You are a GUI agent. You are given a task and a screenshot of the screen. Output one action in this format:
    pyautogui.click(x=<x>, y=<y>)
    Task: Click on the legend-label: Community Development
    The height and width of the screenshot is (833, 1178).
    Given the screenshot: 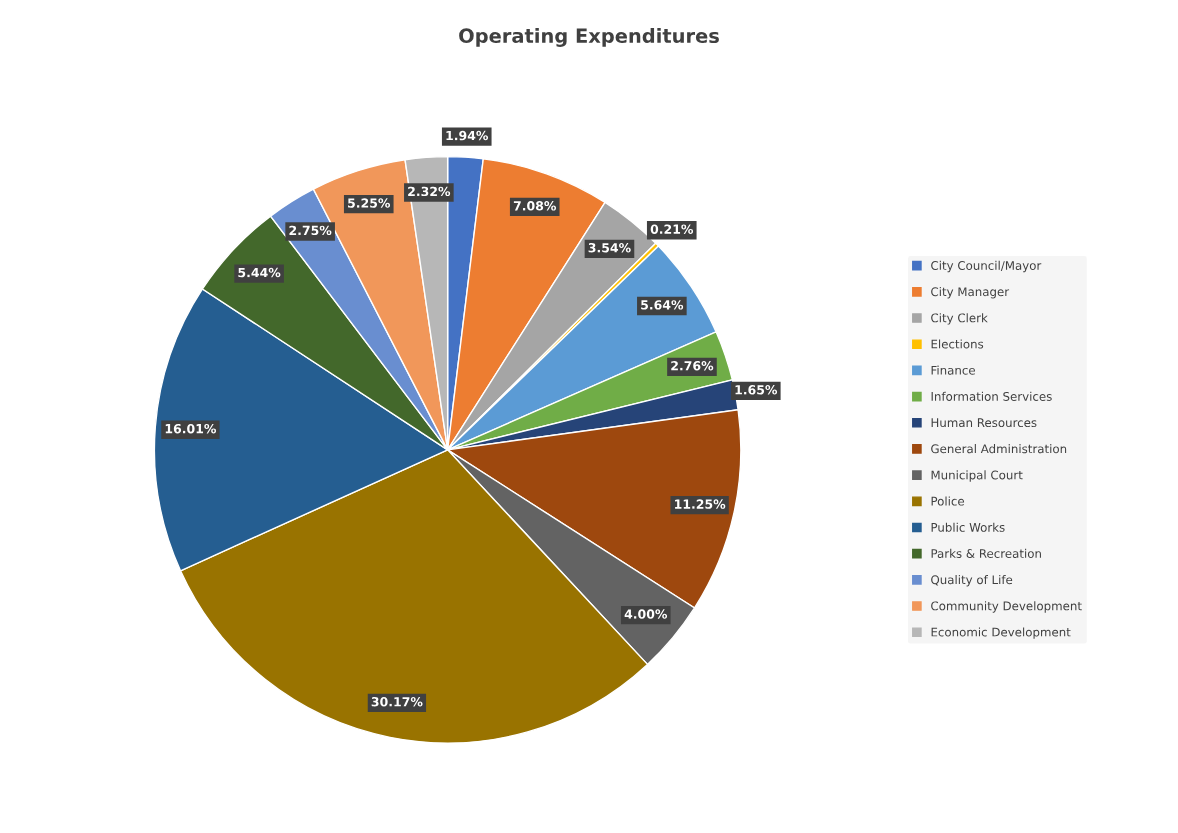 What is the action you would take?
    pyautogui.click(x=1006, y=607)
    